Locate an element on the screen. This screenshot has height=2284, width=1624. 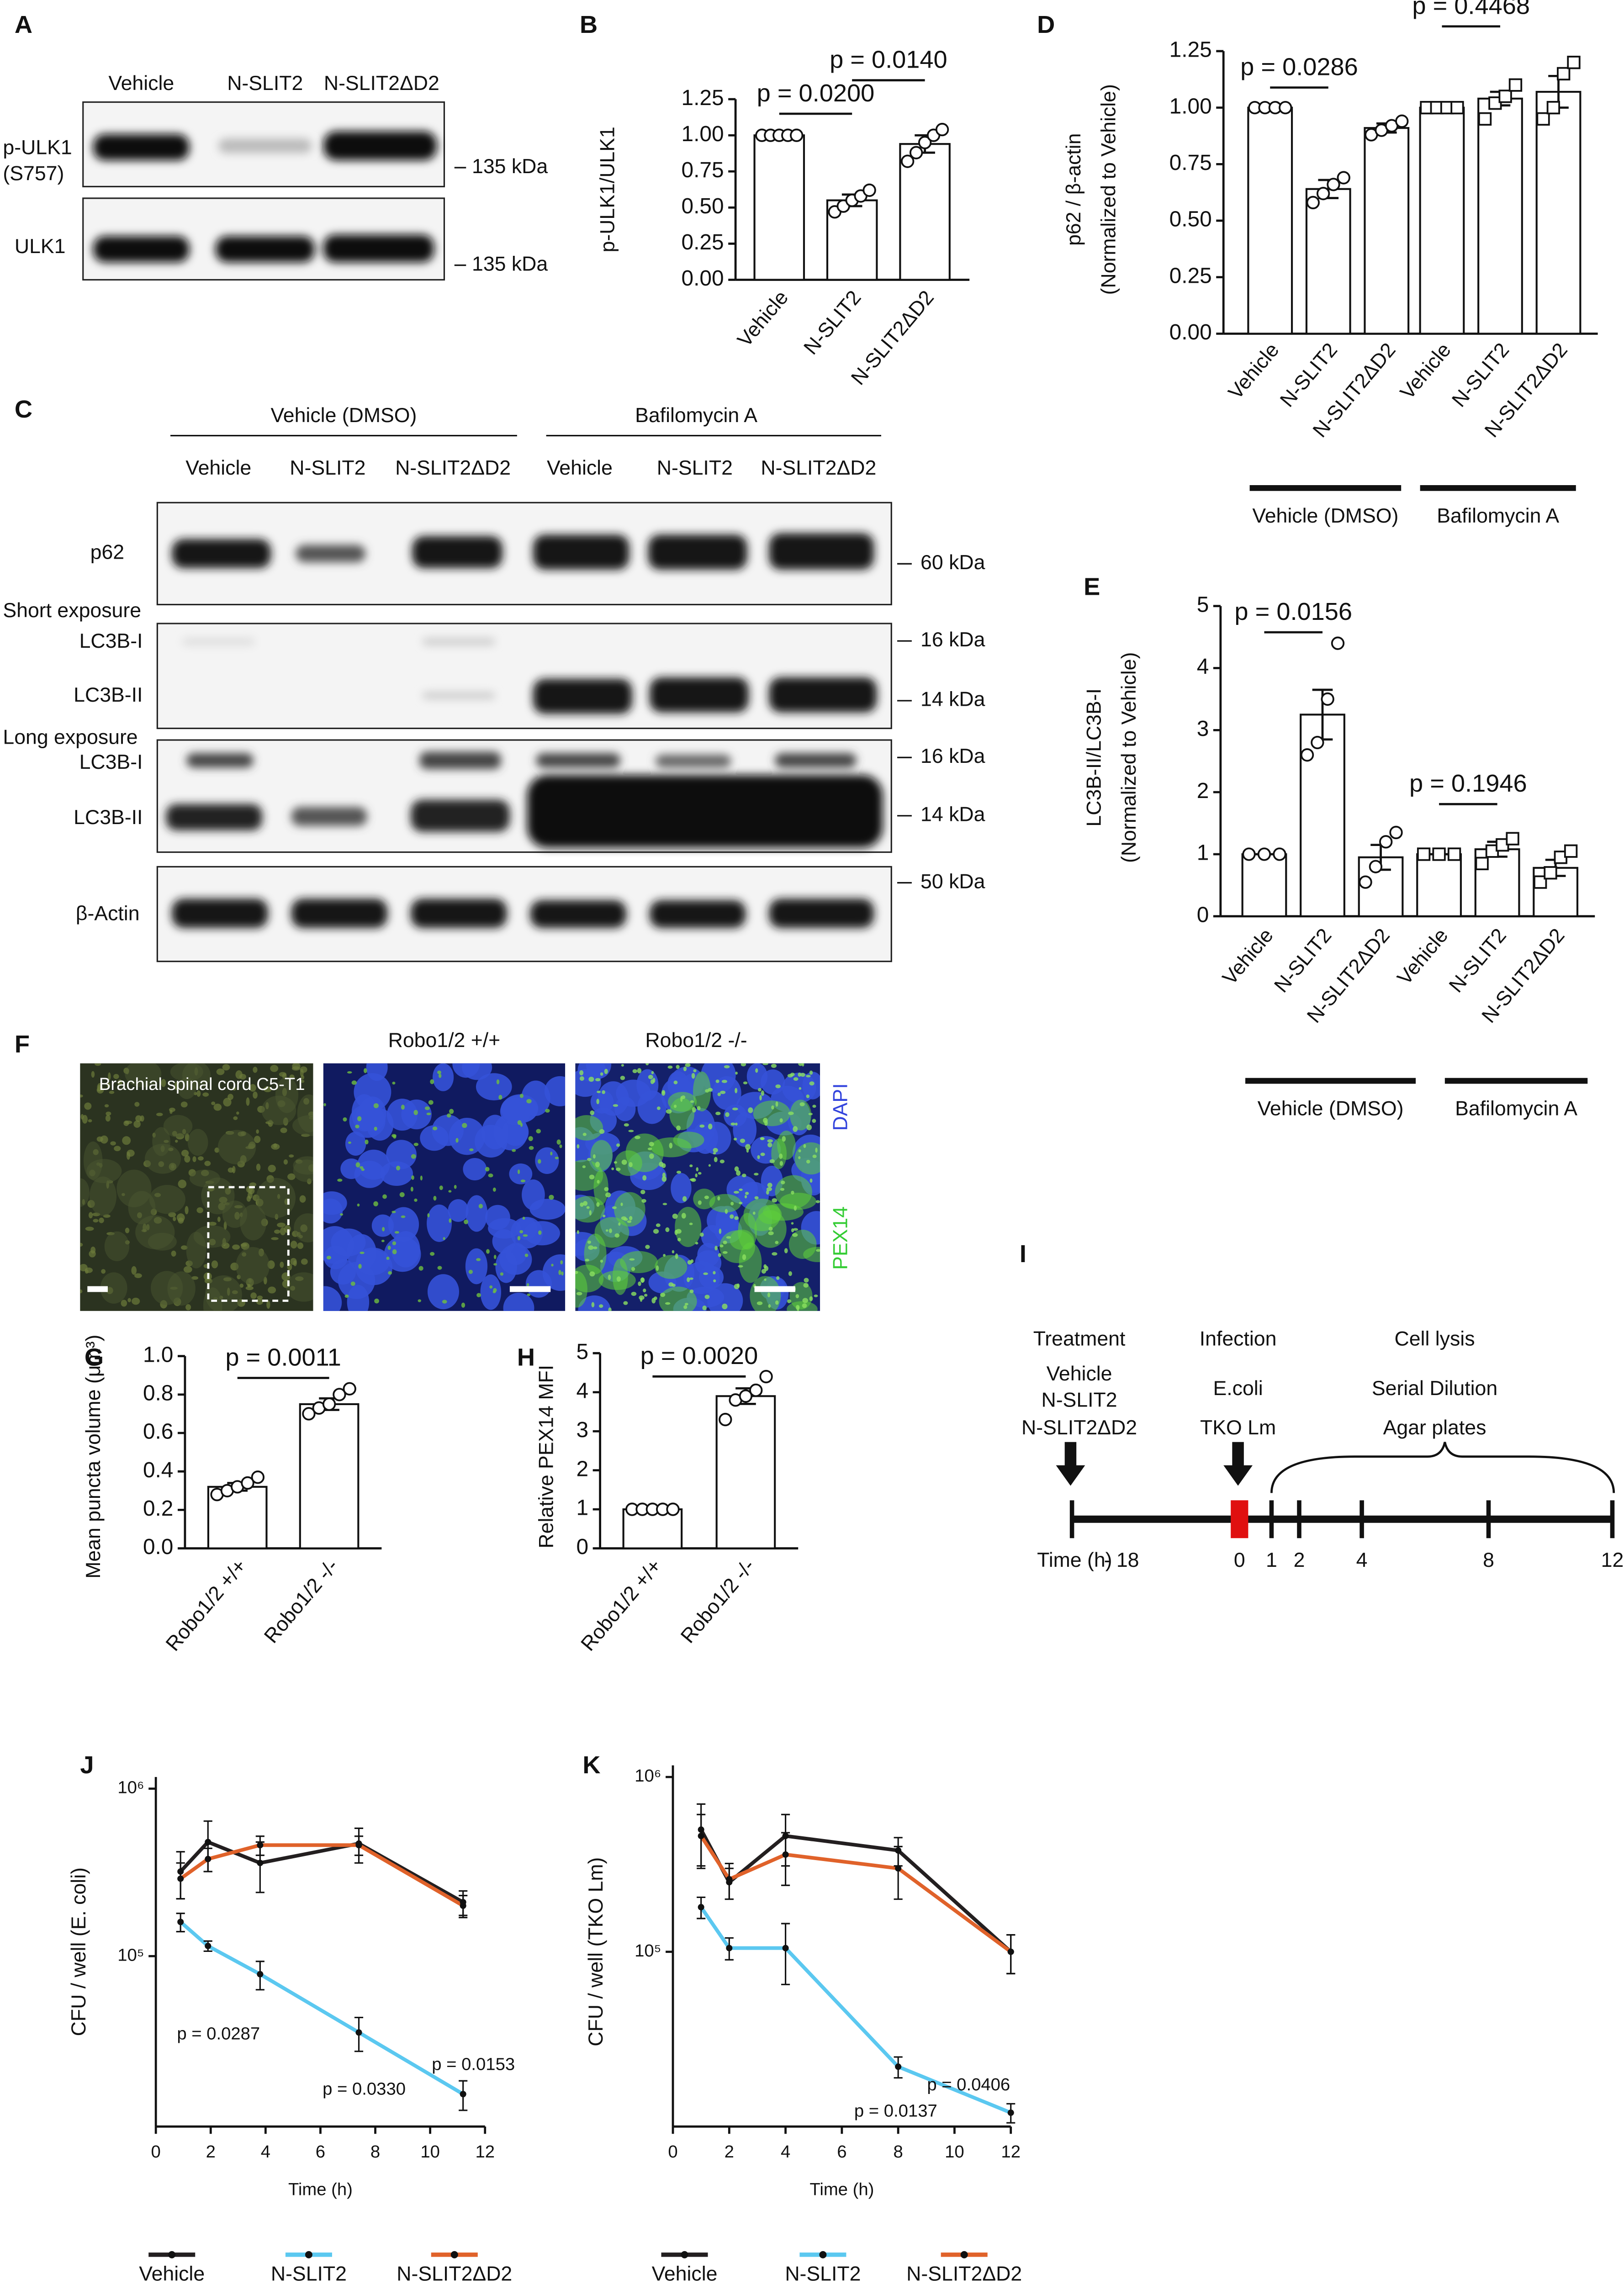
lane-label: N-SLIT2 is located at coordinates (327, 468).